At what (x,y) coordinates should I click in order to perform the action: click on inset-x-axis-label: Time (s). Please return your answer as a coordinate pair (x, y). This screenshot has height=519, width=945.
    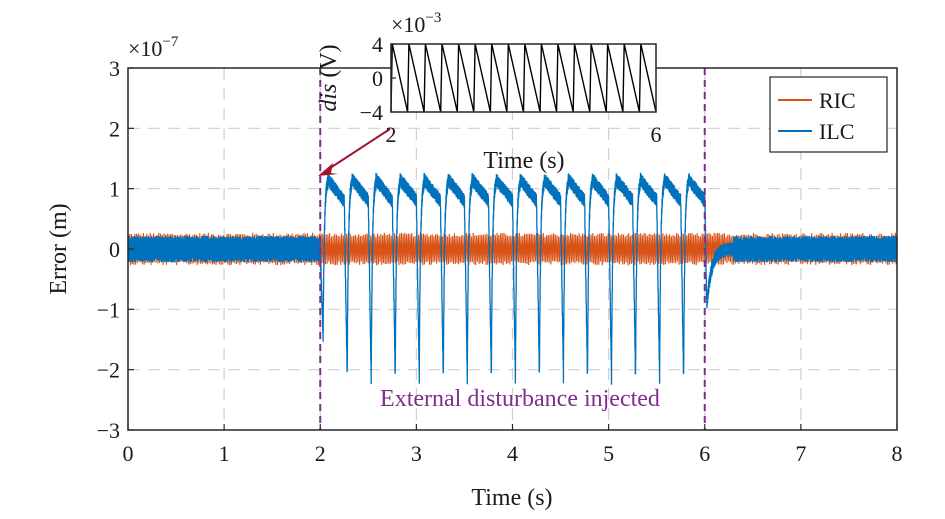
    Looking at the image, I should click on (523, 161).